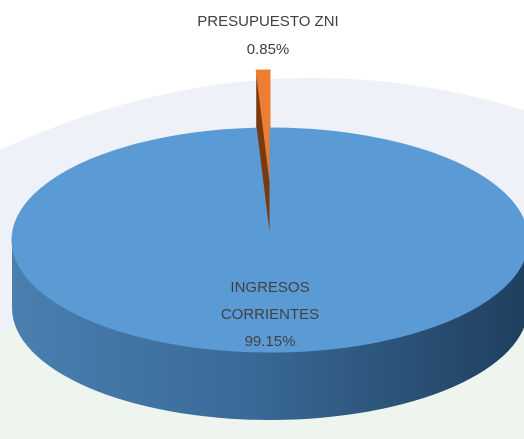  Describe the element at coordinates (270, 341) in the screenshot. I see `value-label: 99.15%` at that location.